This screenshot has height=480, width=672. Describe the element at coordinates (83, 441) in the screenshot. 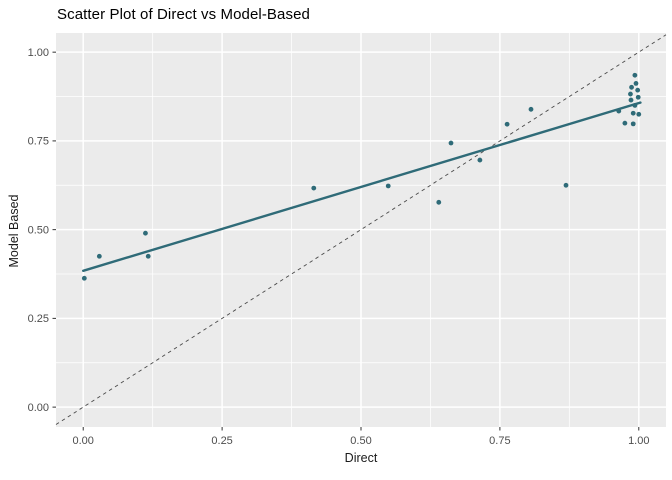

I see `x-tick-label: 0.00` at that location.